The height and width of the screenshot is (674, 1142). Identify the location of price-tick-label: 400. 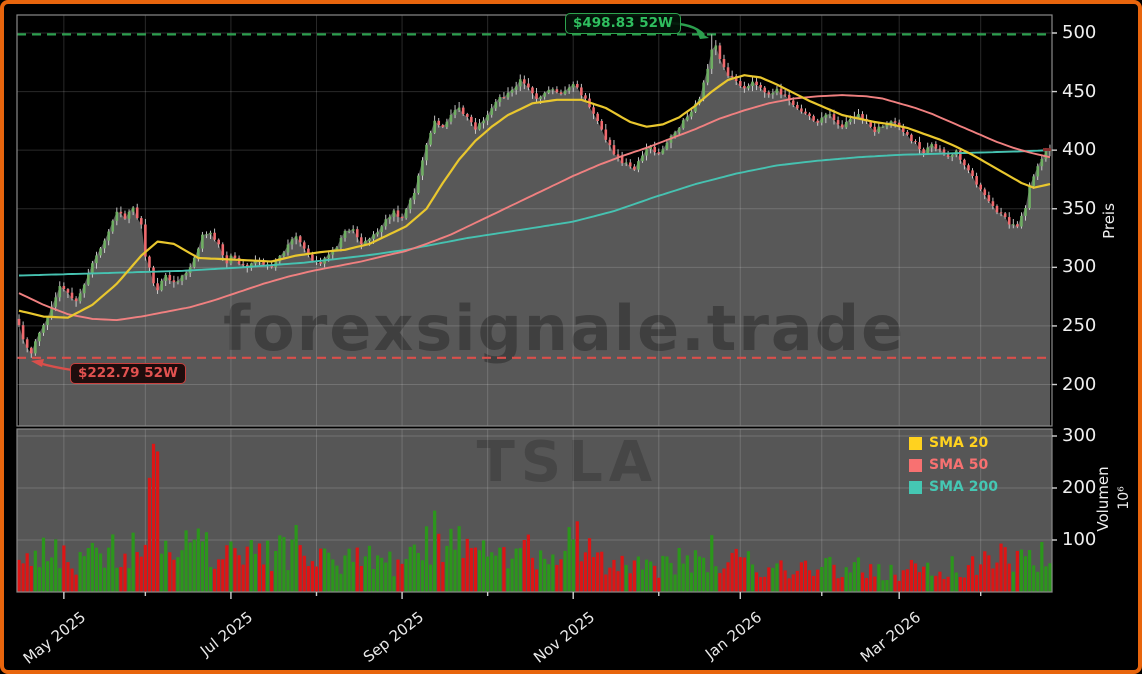
(1079, 150).